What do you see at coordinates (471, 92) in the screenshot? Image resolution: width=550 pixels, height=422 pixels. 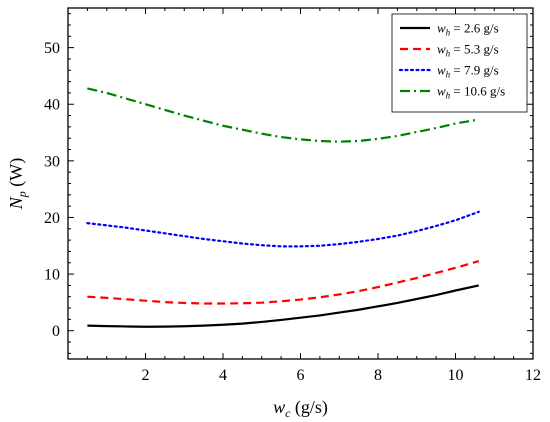 I see `legend-label-4: wh = 10.6 g/s` at bounding box center [471, 92].